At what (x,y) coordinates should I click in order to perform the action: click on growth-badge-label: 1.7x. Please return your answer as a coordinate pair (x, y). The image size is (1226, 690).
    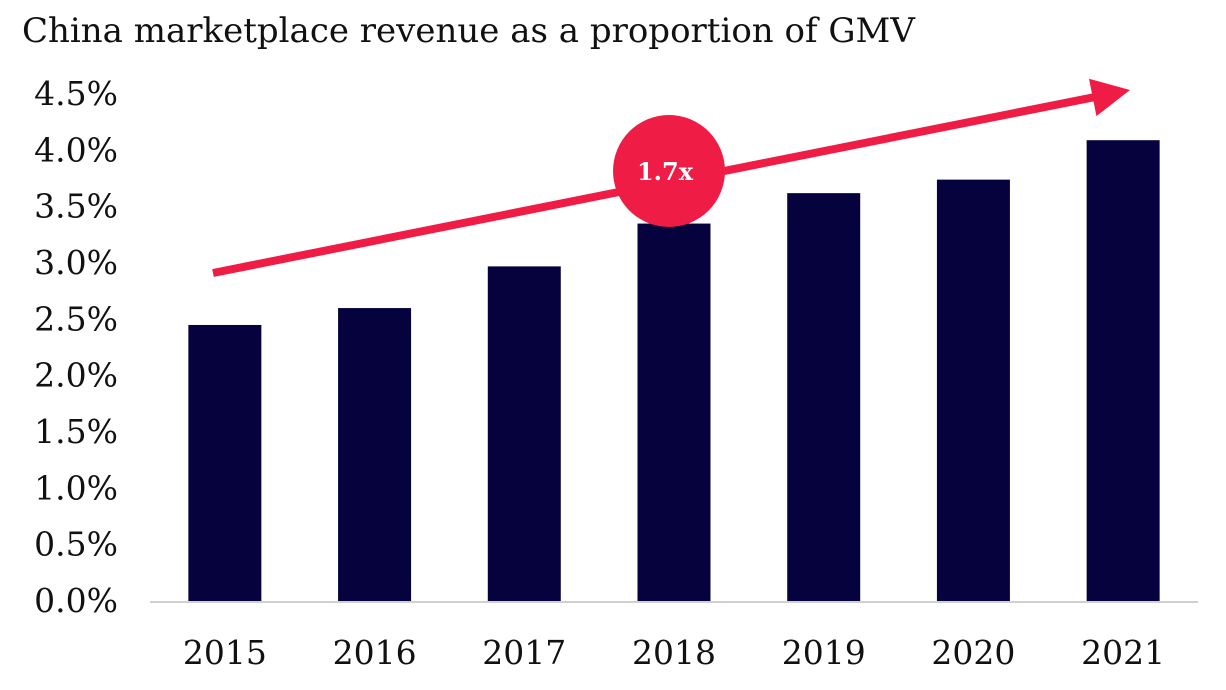
    Looking at the image, I should click on (665, 171).